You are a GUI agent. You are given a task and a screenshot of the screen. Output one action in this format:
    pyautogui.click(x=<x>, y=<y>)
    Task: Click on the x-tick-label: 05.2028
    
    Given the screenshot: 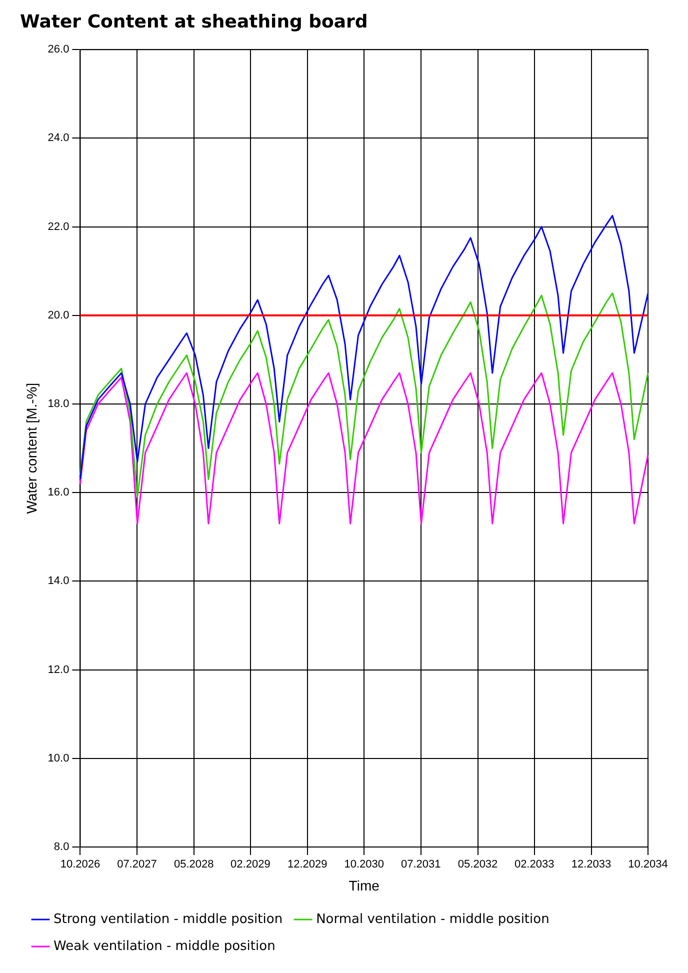 What is the action you would take?
    pyautogui.click(x=194, y=864)
    